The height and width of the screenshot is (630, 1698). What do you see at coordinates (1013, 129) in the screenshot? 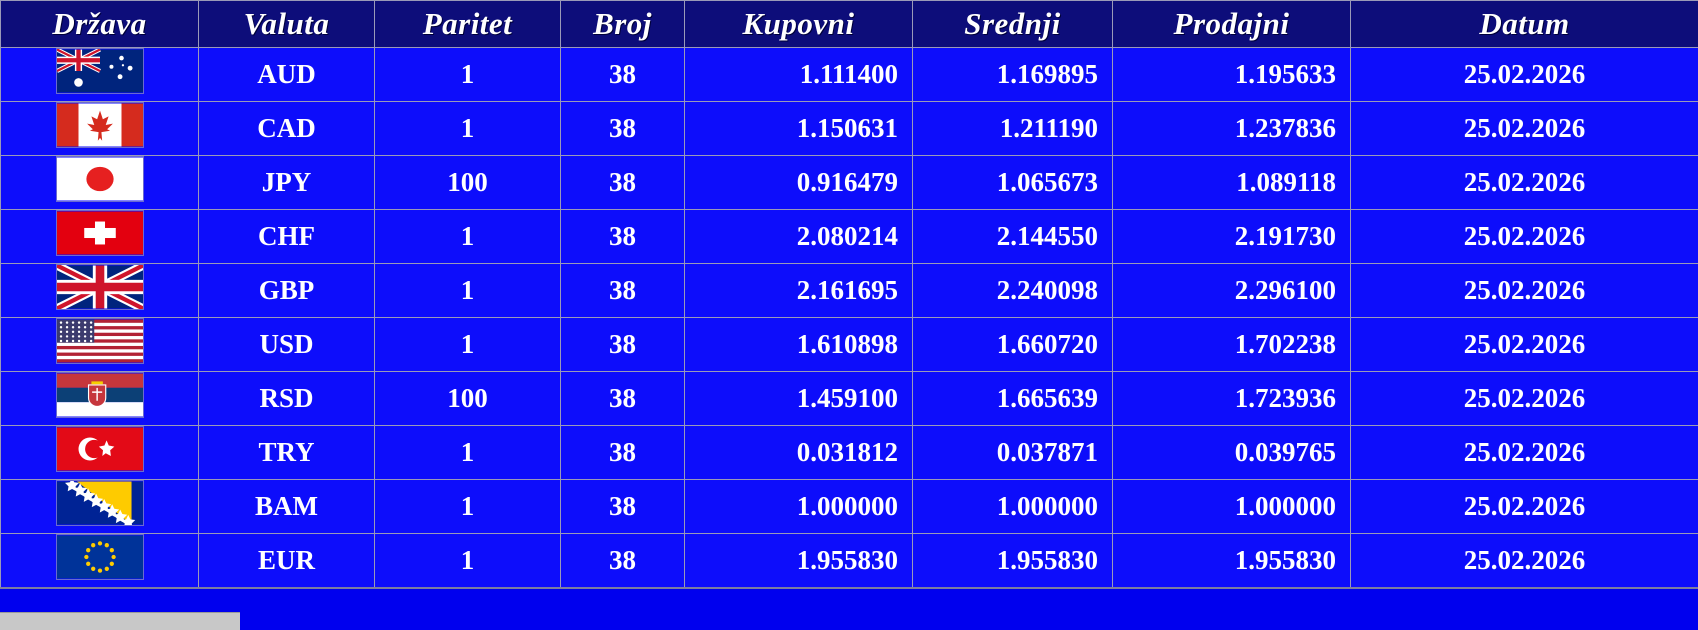
I see `cell-srednji: 1.211190` at bounding box center [1013, 129].